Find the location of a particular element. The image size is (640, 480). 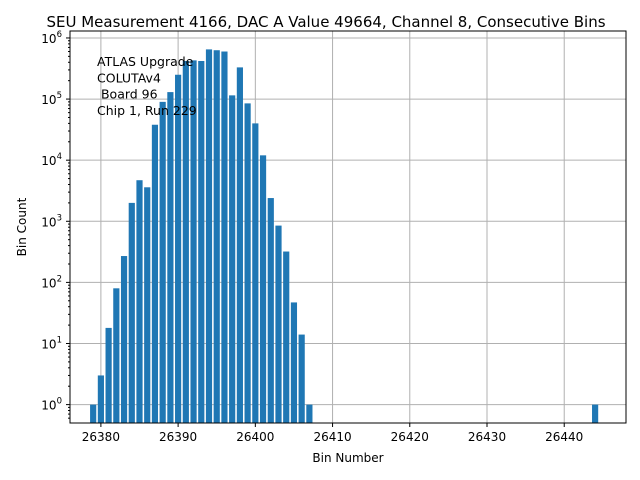

y-tick-exponent: 5 is located at coordinates (59, 96).